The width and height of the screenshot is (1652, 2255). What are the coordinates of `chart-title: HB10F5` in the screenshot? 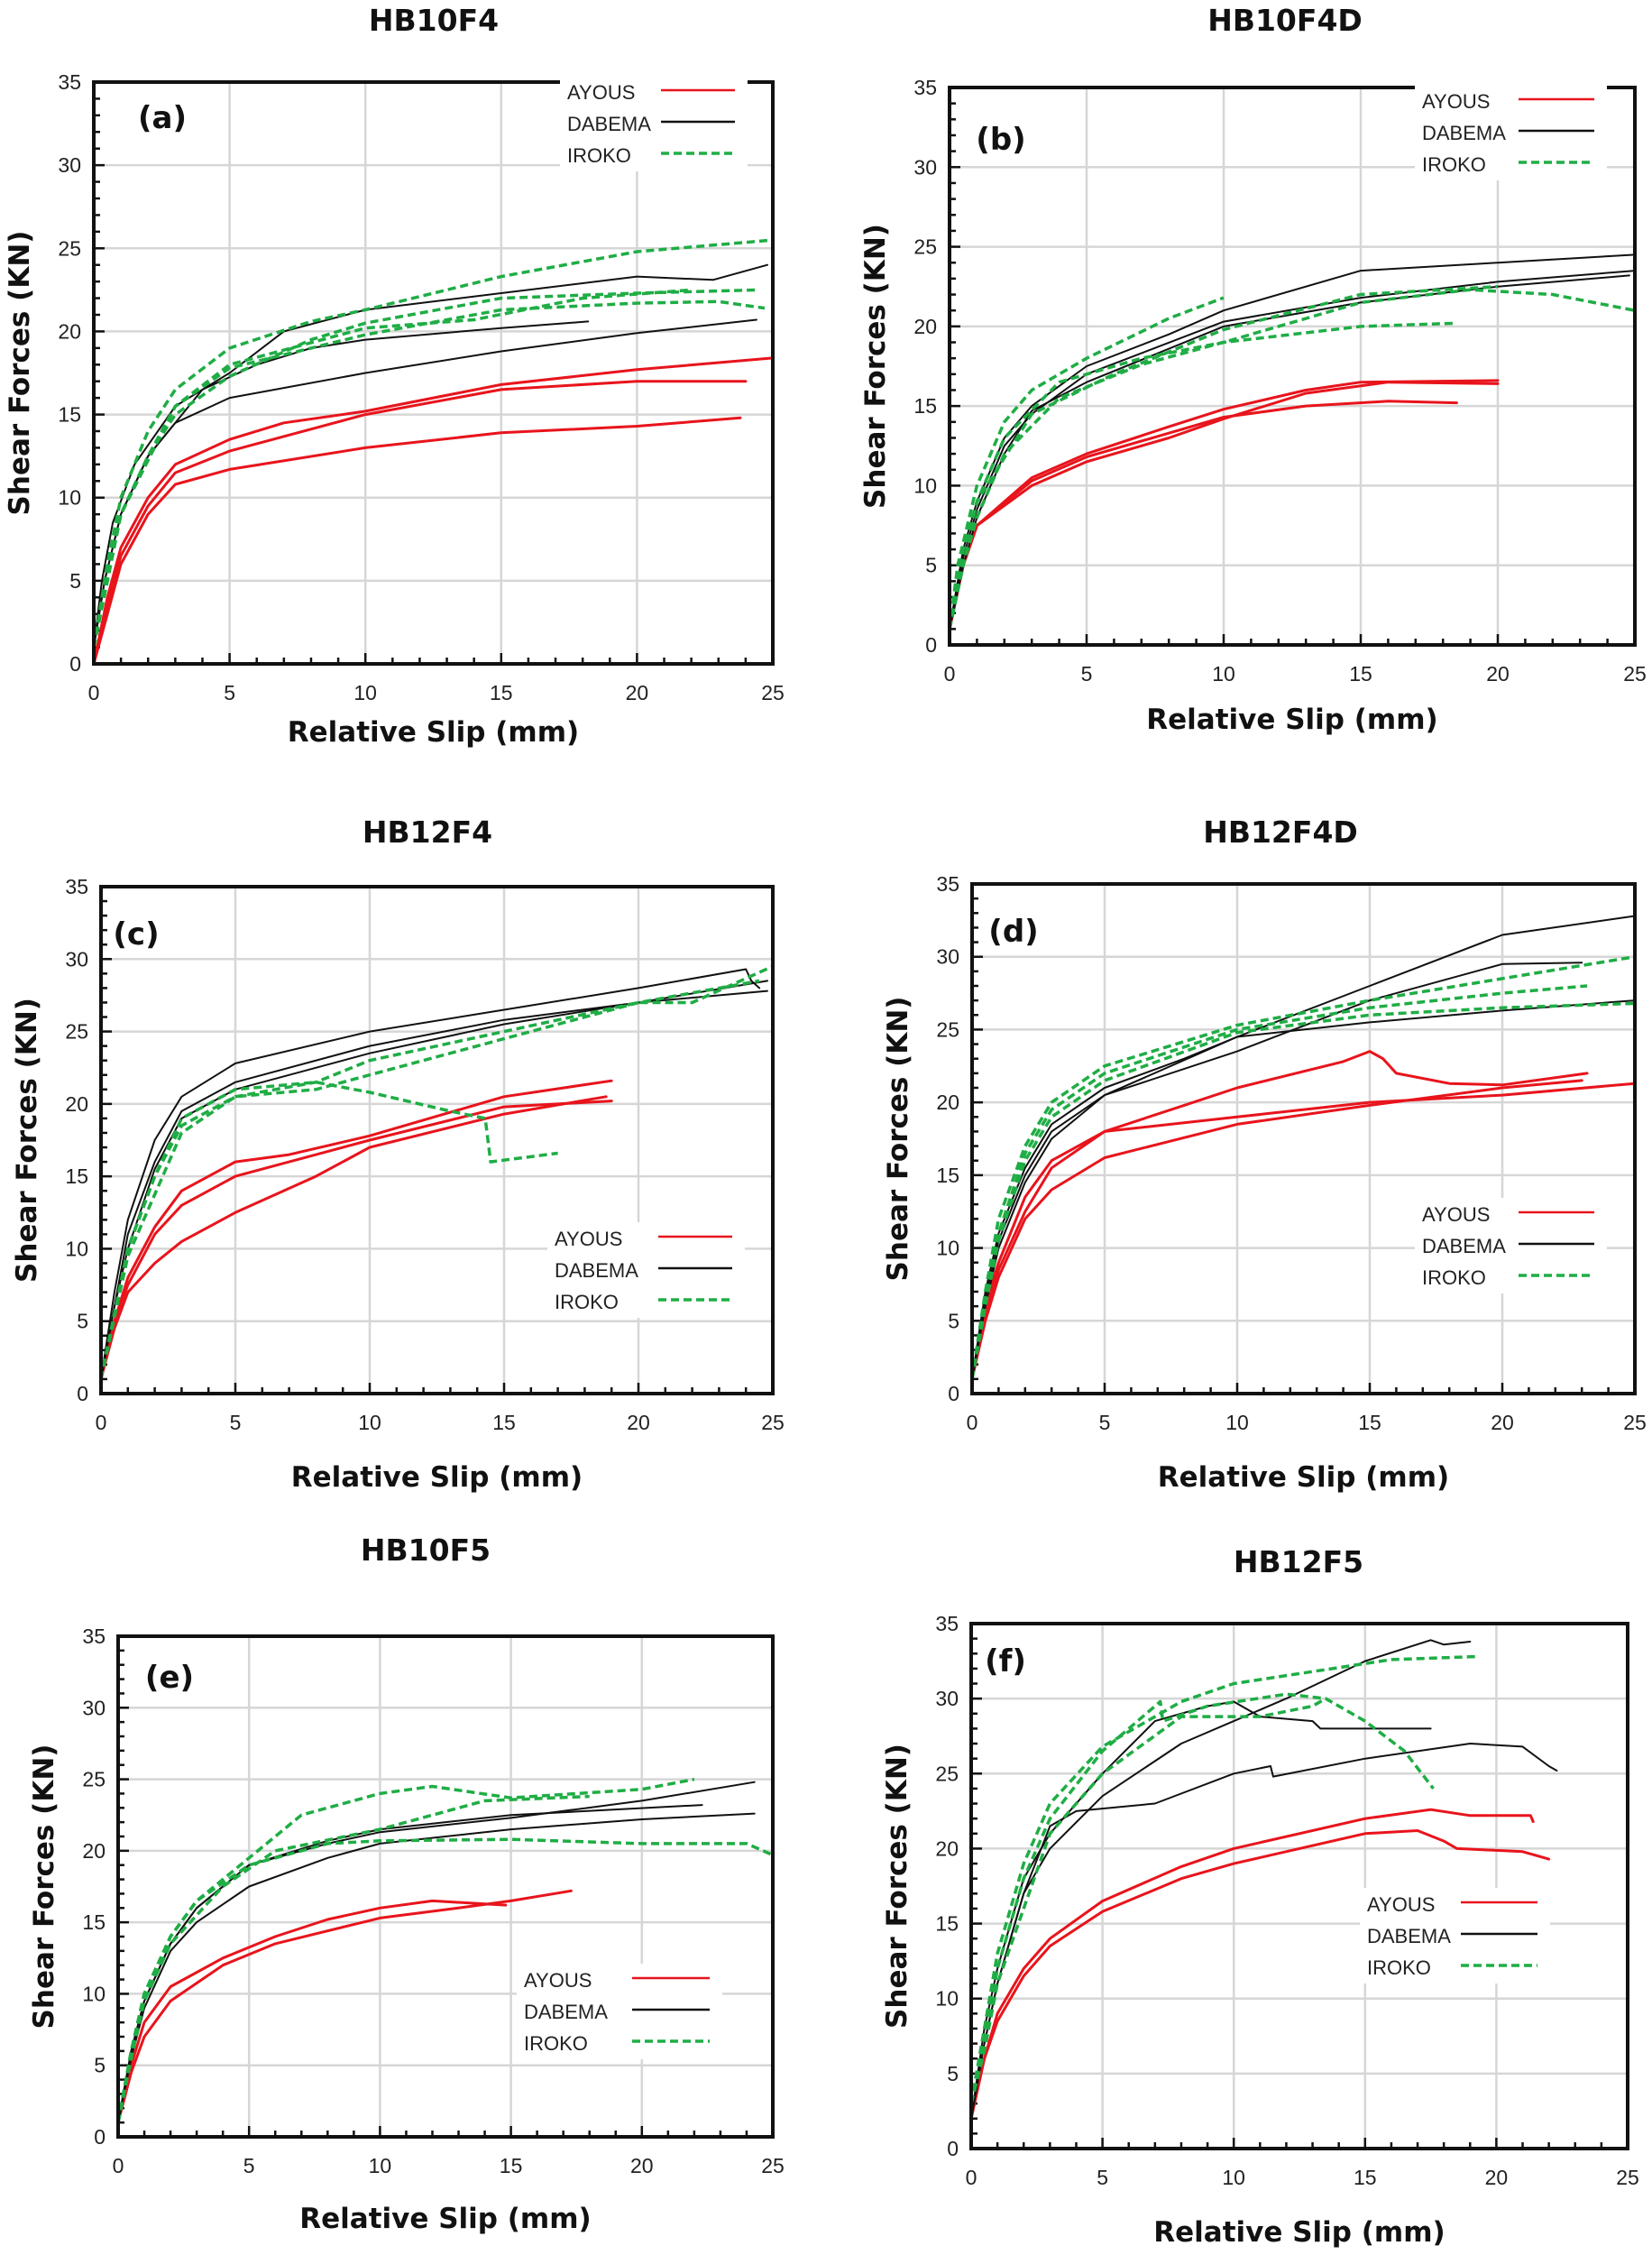 It's located at (426, 1550).